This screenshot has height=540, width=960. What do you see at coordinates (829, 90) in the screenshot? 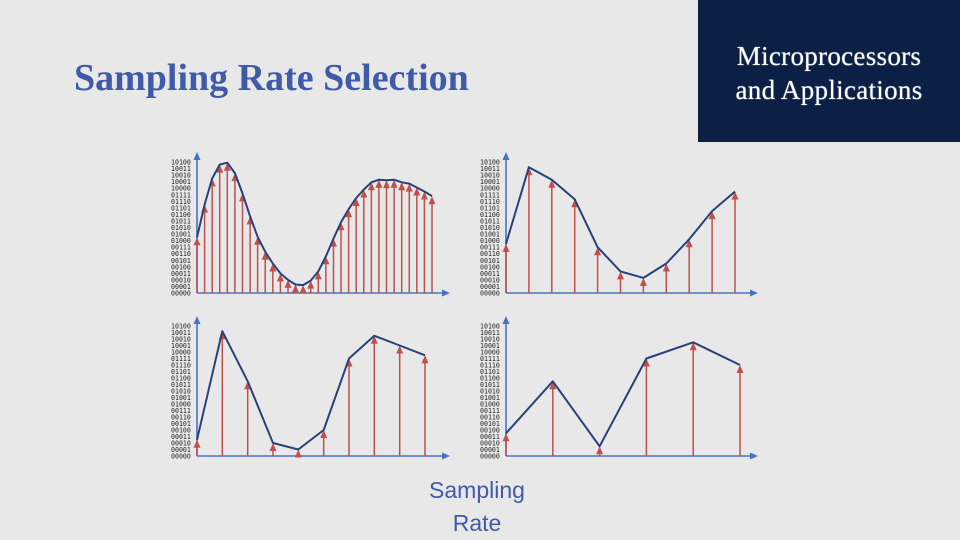
I see `course-title-line2: and Applications` at bounding box center [829, 90].